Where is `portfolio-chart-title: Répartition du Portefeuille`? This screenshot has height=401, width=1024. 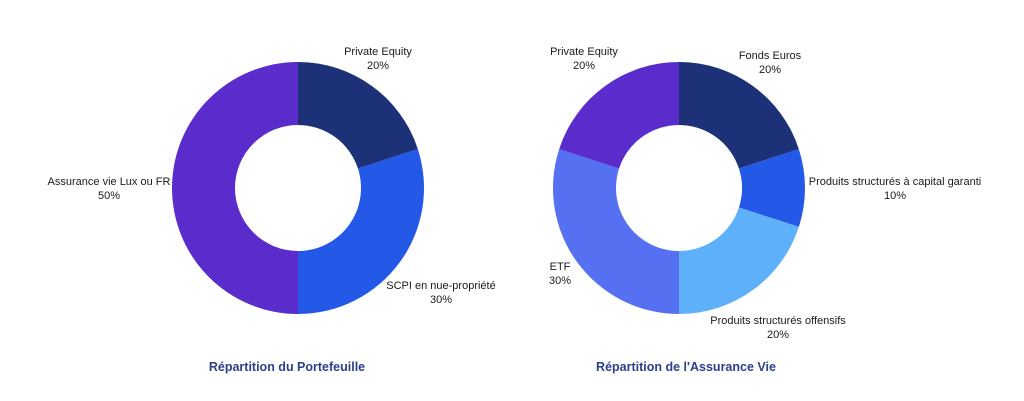 portfolio-chart-title: Répartition du Portefeuille is located at coordinates (287, 367).